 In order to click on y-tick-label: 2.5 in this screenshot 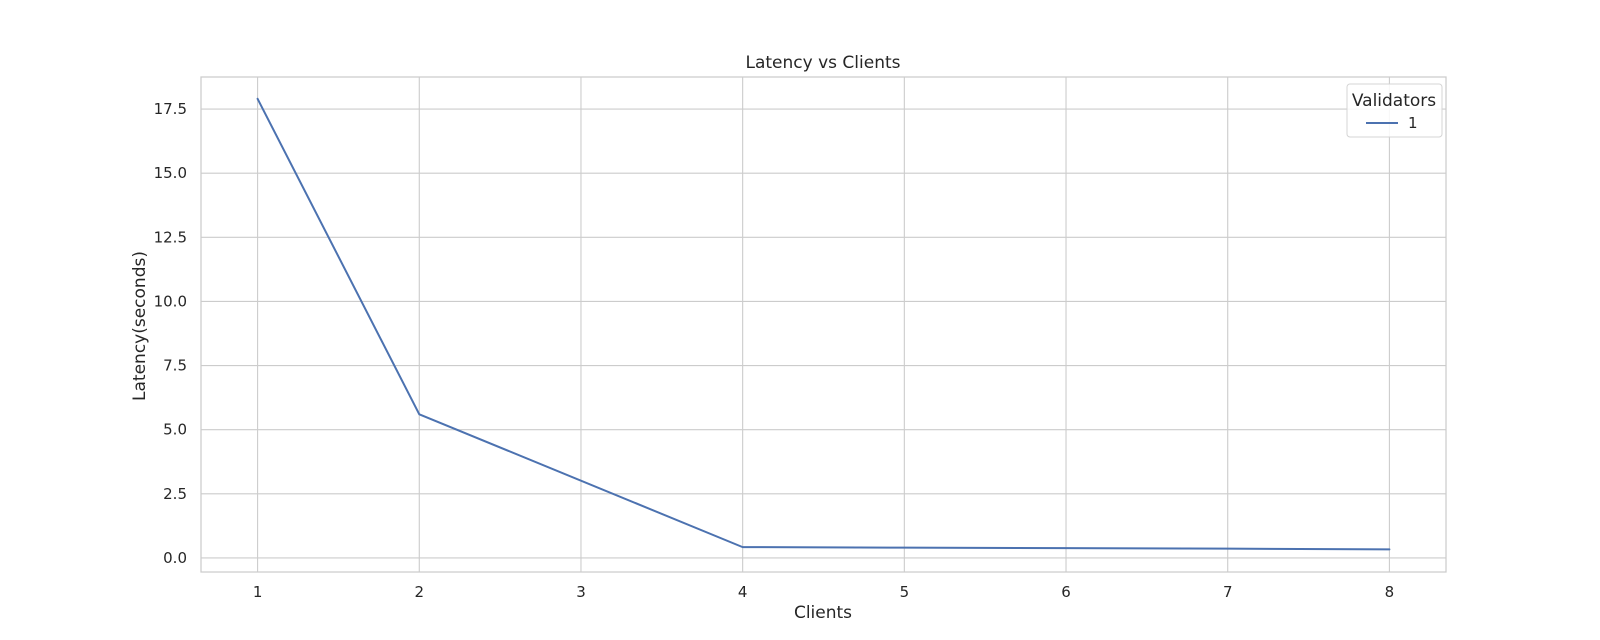, I will do `click(175, 494)`.